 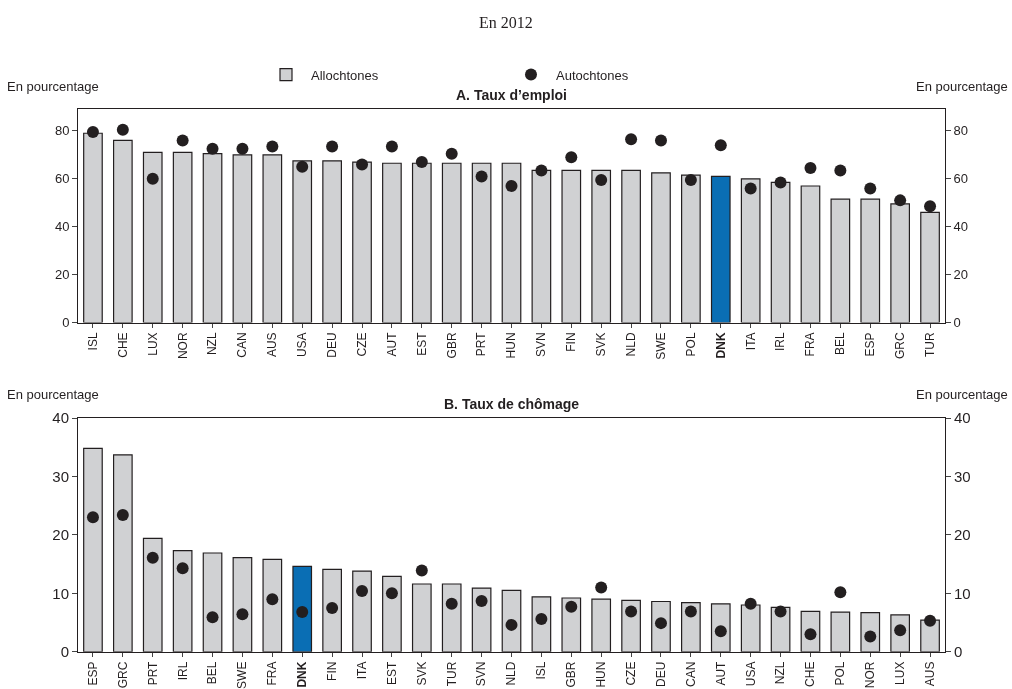 I want to click on y2-tick-label: 60, so click(x=961, y=179).